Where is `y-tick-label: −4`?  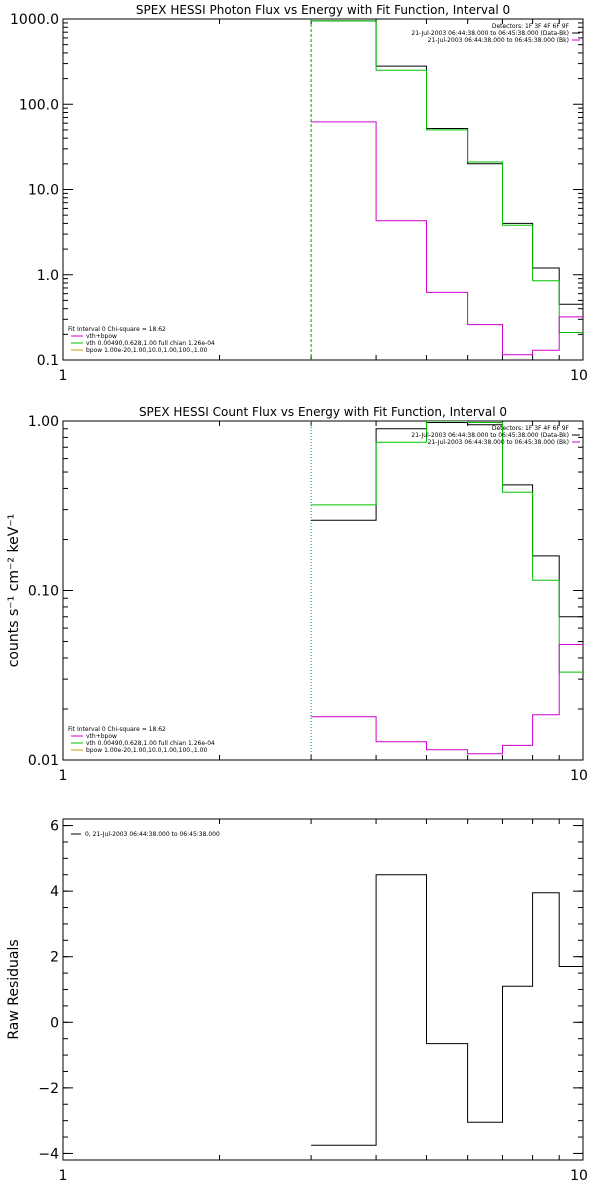 y-tick-label: −4 is located at coordinates (48, 1154).